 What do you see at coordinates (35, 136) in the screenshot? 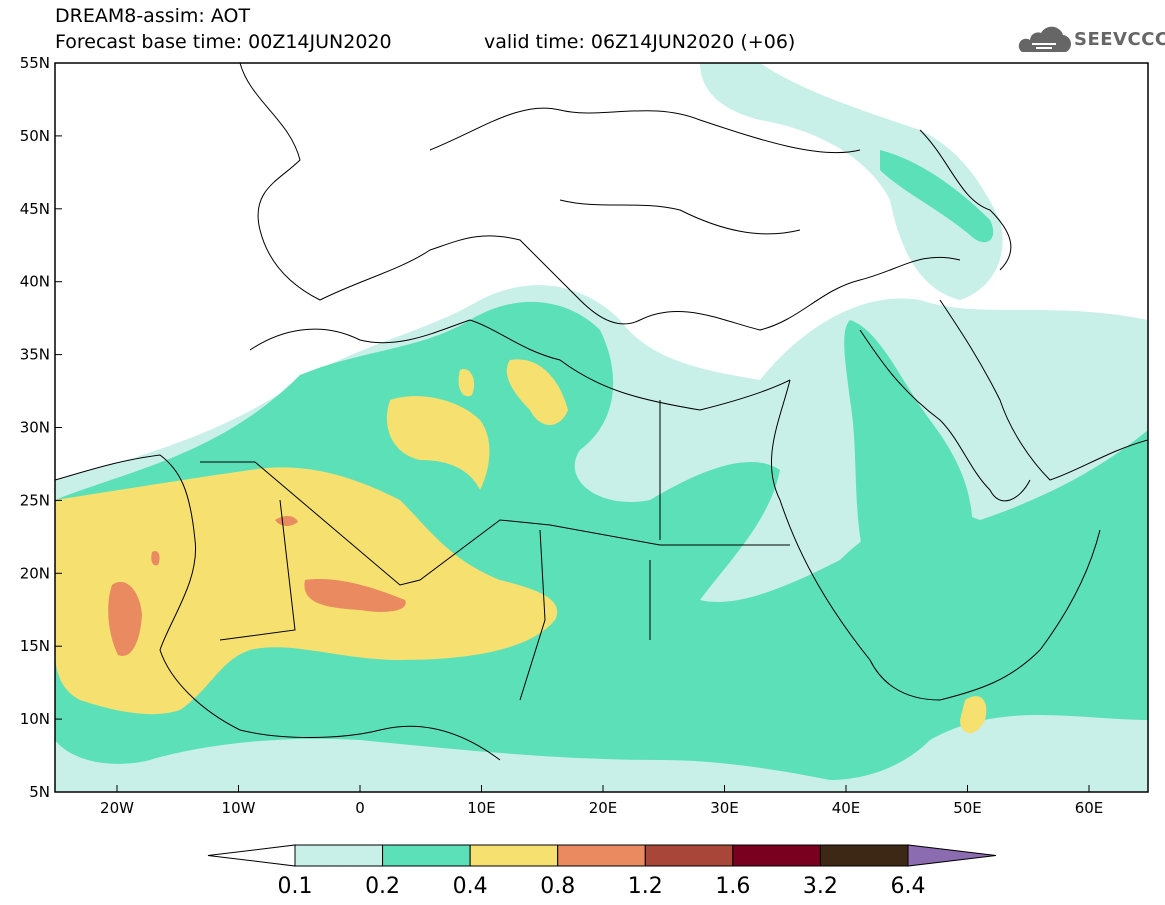
I see `lat-tick-label: 50N` at bounding box center [35, 136].